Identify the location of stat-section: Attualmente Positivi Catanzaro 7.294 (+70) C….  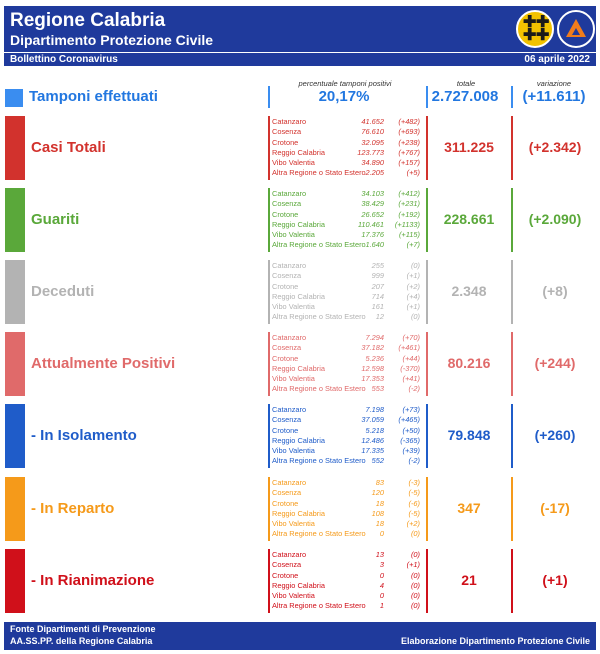
(300, 364).